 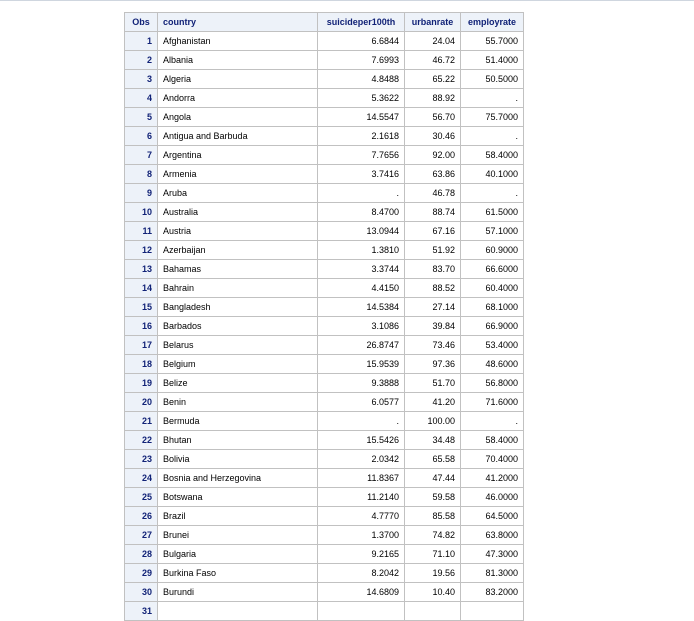 What do you see at coordinates (361, 307) in the screenshot?
I see `suicide-rate-cell: 14.5384` at bounding box center [361, 307].